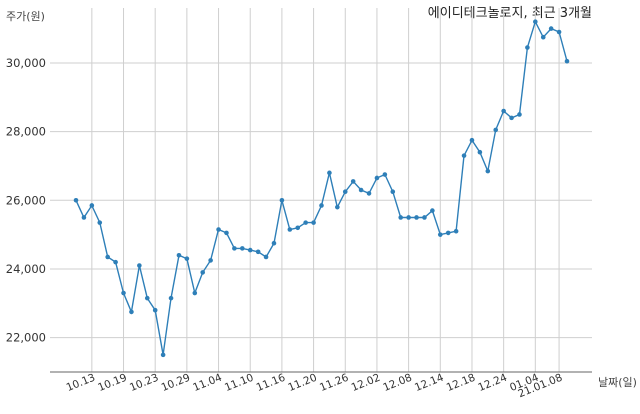 This screenshot has width=640, height=414. Describe the element at coordinates (144, 383) in the screenshot. I see `x-tick-label: 10.23` at that location.